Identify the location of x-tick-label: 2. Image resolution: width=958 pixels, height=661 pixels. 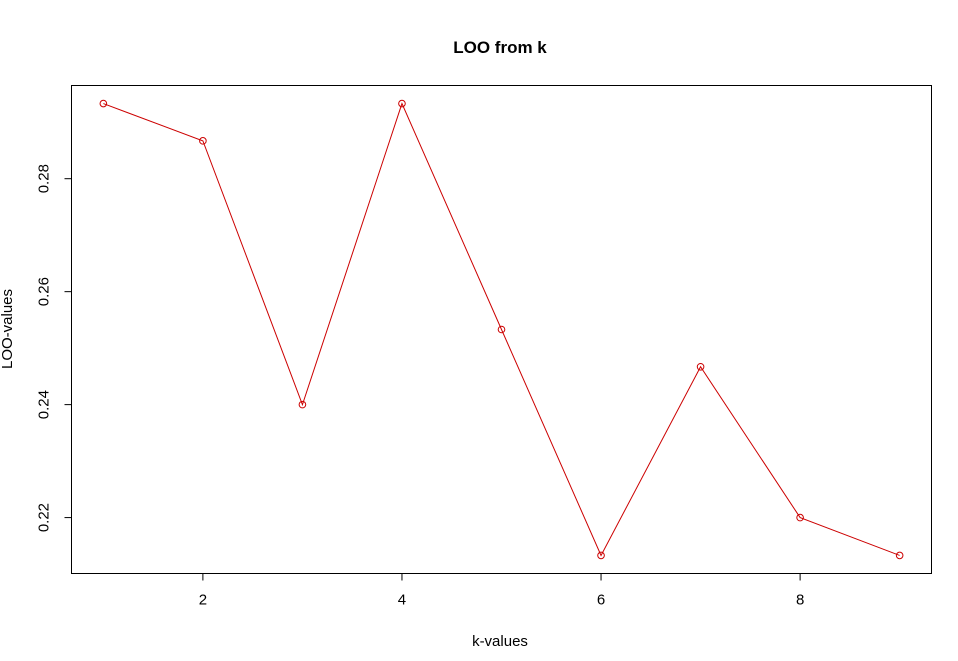
(203, 600).